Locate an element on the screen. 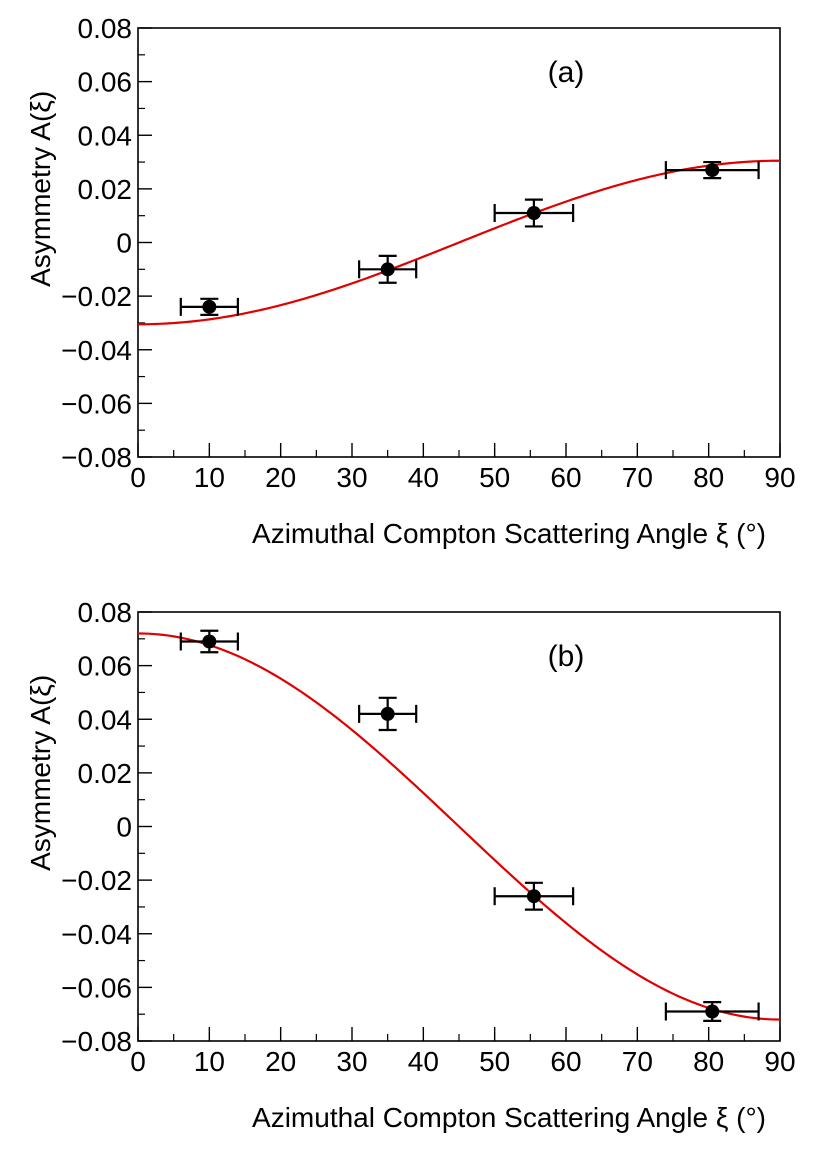 This screenshot has height=1164, width=830. panel-label: (b) is located at coordinates (566, 656).